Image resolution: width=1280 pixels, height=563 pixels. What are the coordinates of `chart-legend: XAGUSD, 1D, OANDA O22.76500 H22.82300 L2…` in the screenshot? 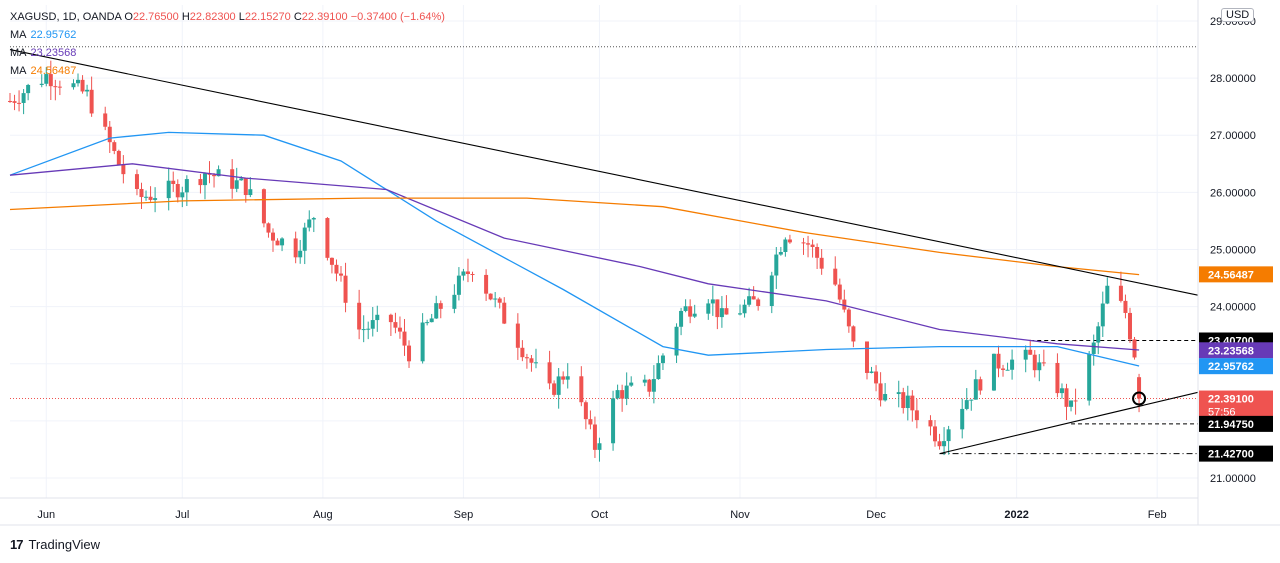 It's located at (227, 44).